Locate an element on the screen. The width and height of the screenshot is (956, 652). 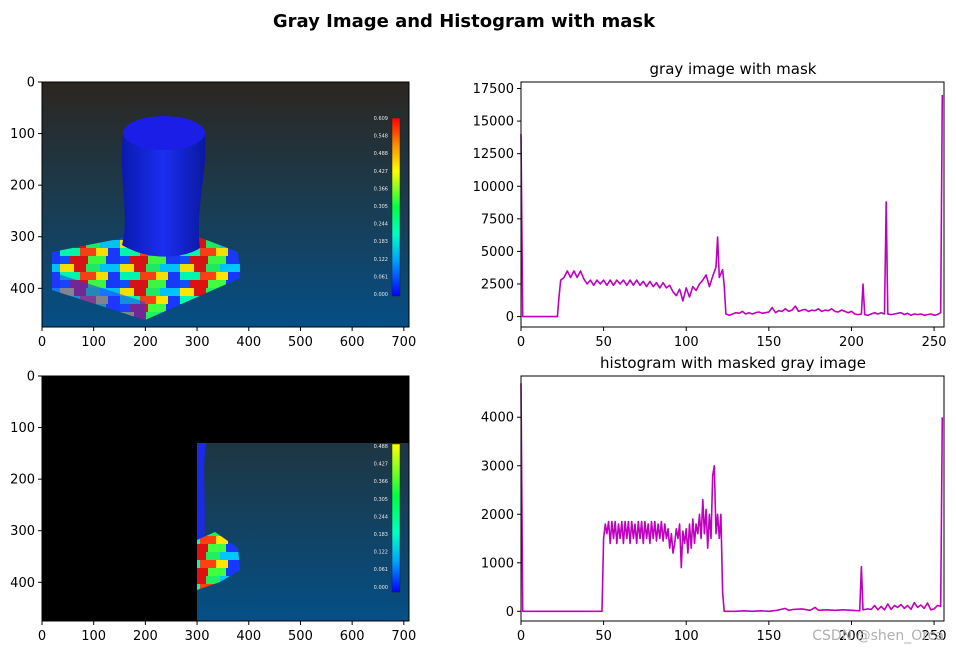
y-tick-label: 3000 is located at coordinates (497, 466).